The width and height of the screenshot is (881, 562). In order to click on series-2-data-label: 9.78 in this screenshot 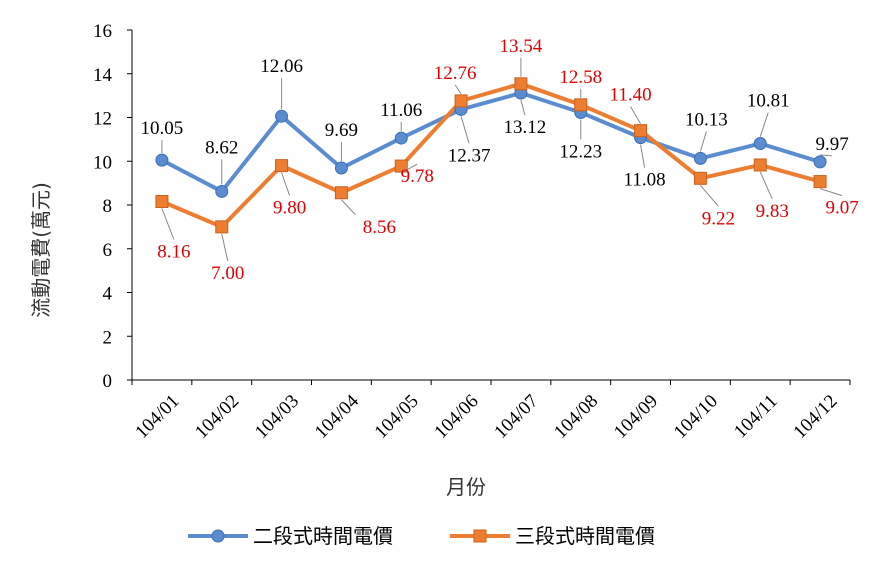, I will do `click(417, 176)`.